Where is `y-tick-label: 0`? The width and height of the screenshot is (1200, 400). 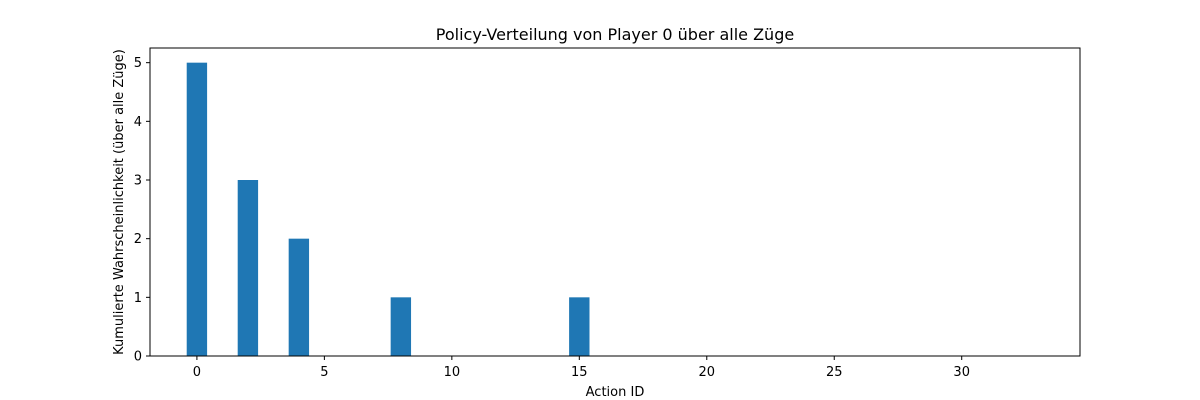
y-tick-label: 0 is located at coordinates (138, 357).